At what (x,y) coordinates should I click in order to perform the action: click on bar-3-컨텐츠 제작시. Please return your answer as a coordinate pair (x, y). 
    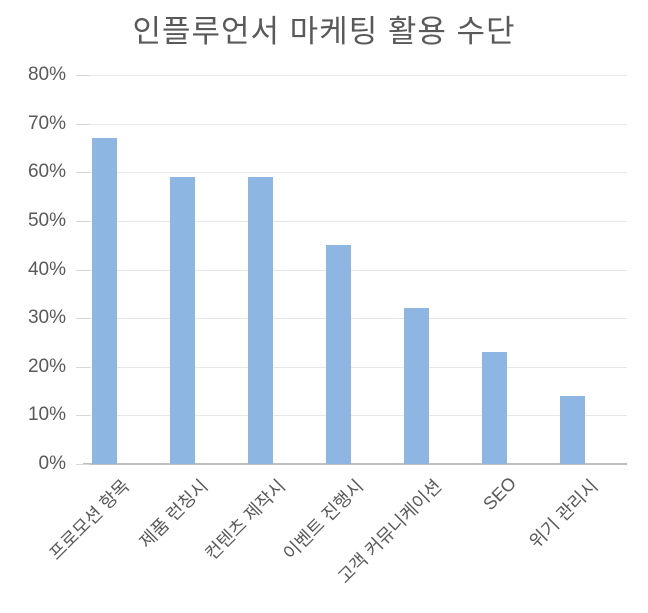
    Looking at the image, I should click on (260, 320).